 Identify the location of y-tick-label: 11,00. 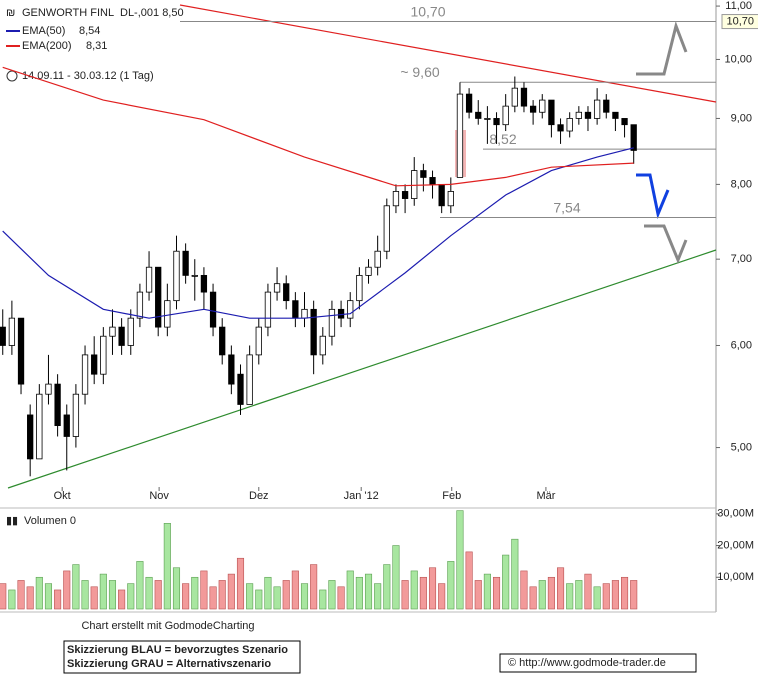
(738, 6).